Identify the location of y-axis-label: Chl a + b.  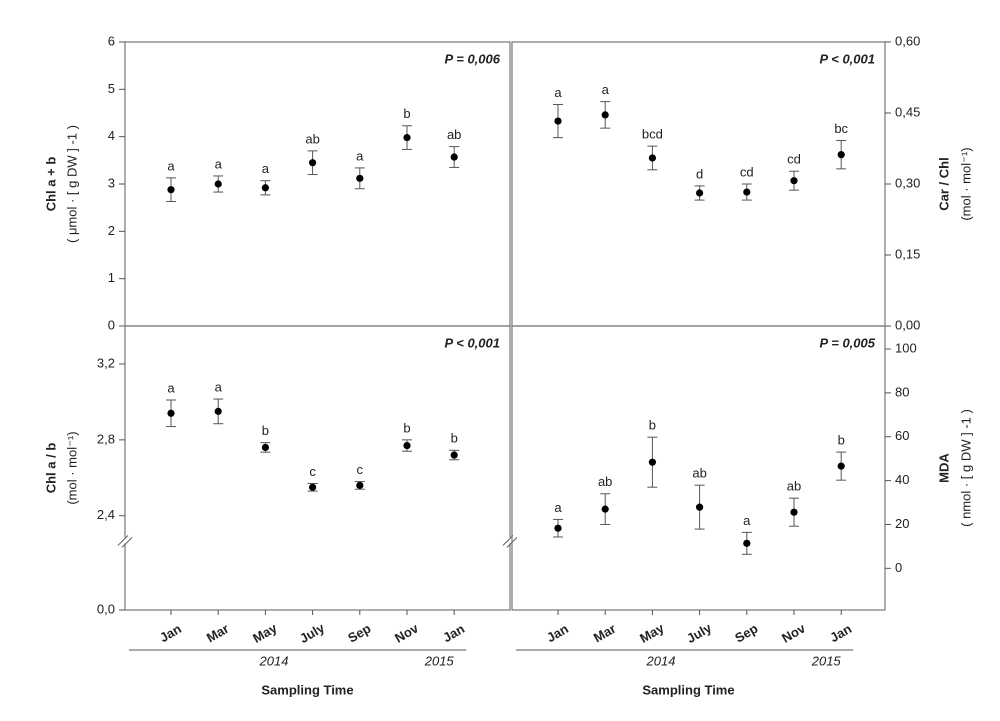
(50, 184).